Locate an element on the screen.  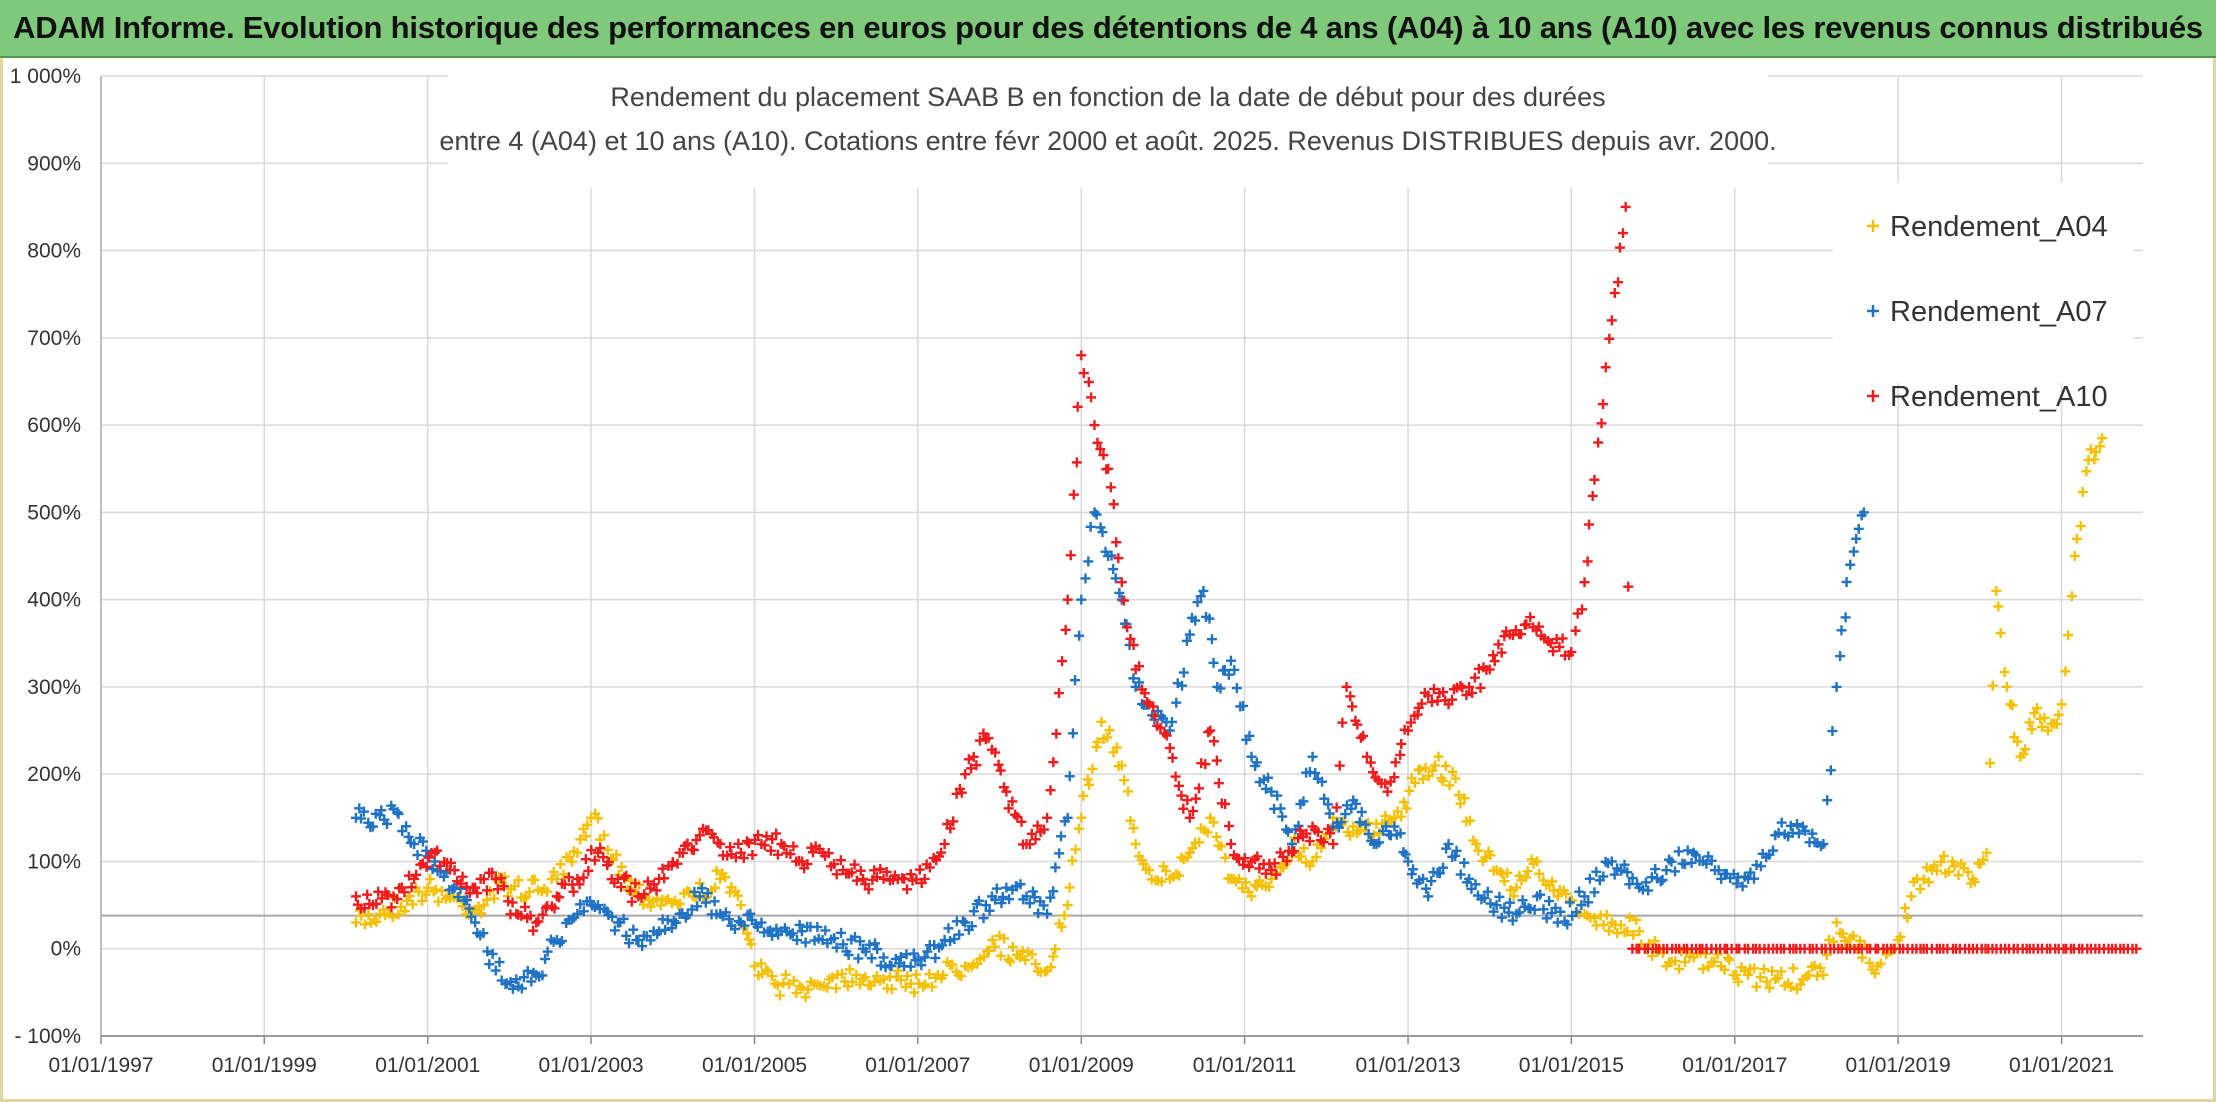
x-tick-label: 01/01/2007 is located at coordinates (917, 1065).